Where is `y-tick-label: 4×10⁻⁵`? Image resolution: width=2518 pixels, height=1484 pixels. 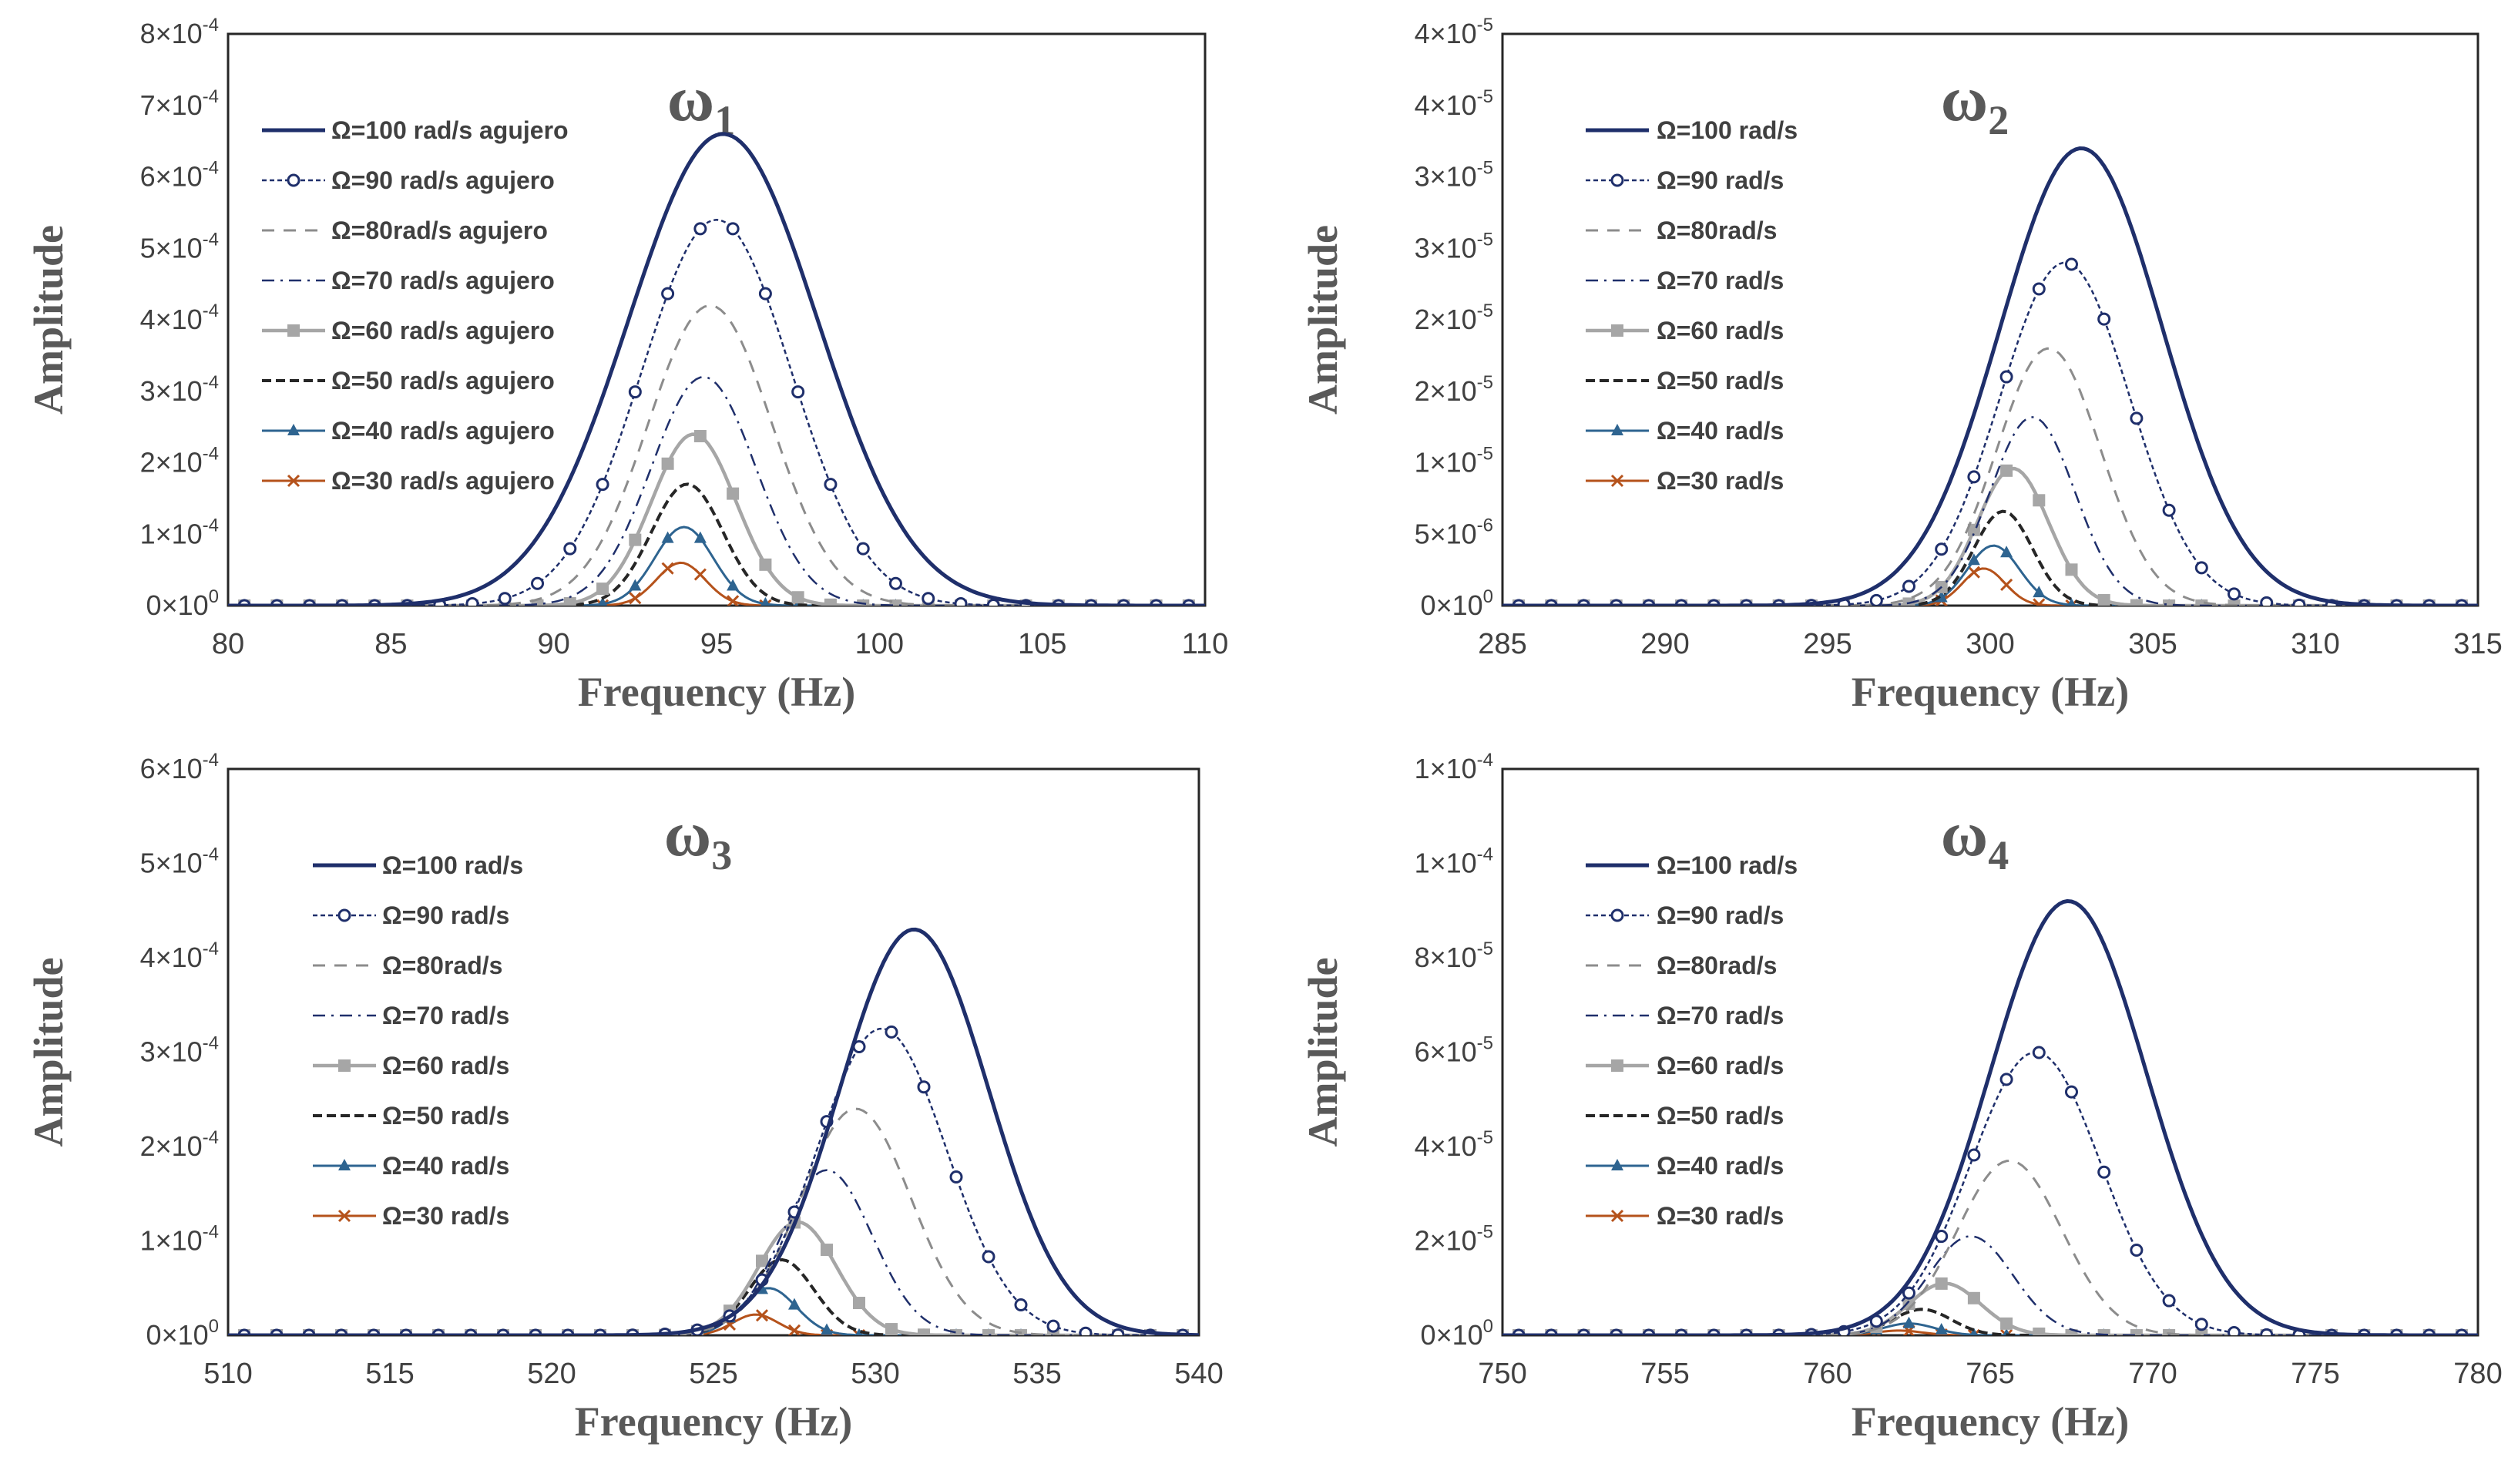 y-tick-label: 4×10⁻⁵ is located at coordinates (1454, 32).